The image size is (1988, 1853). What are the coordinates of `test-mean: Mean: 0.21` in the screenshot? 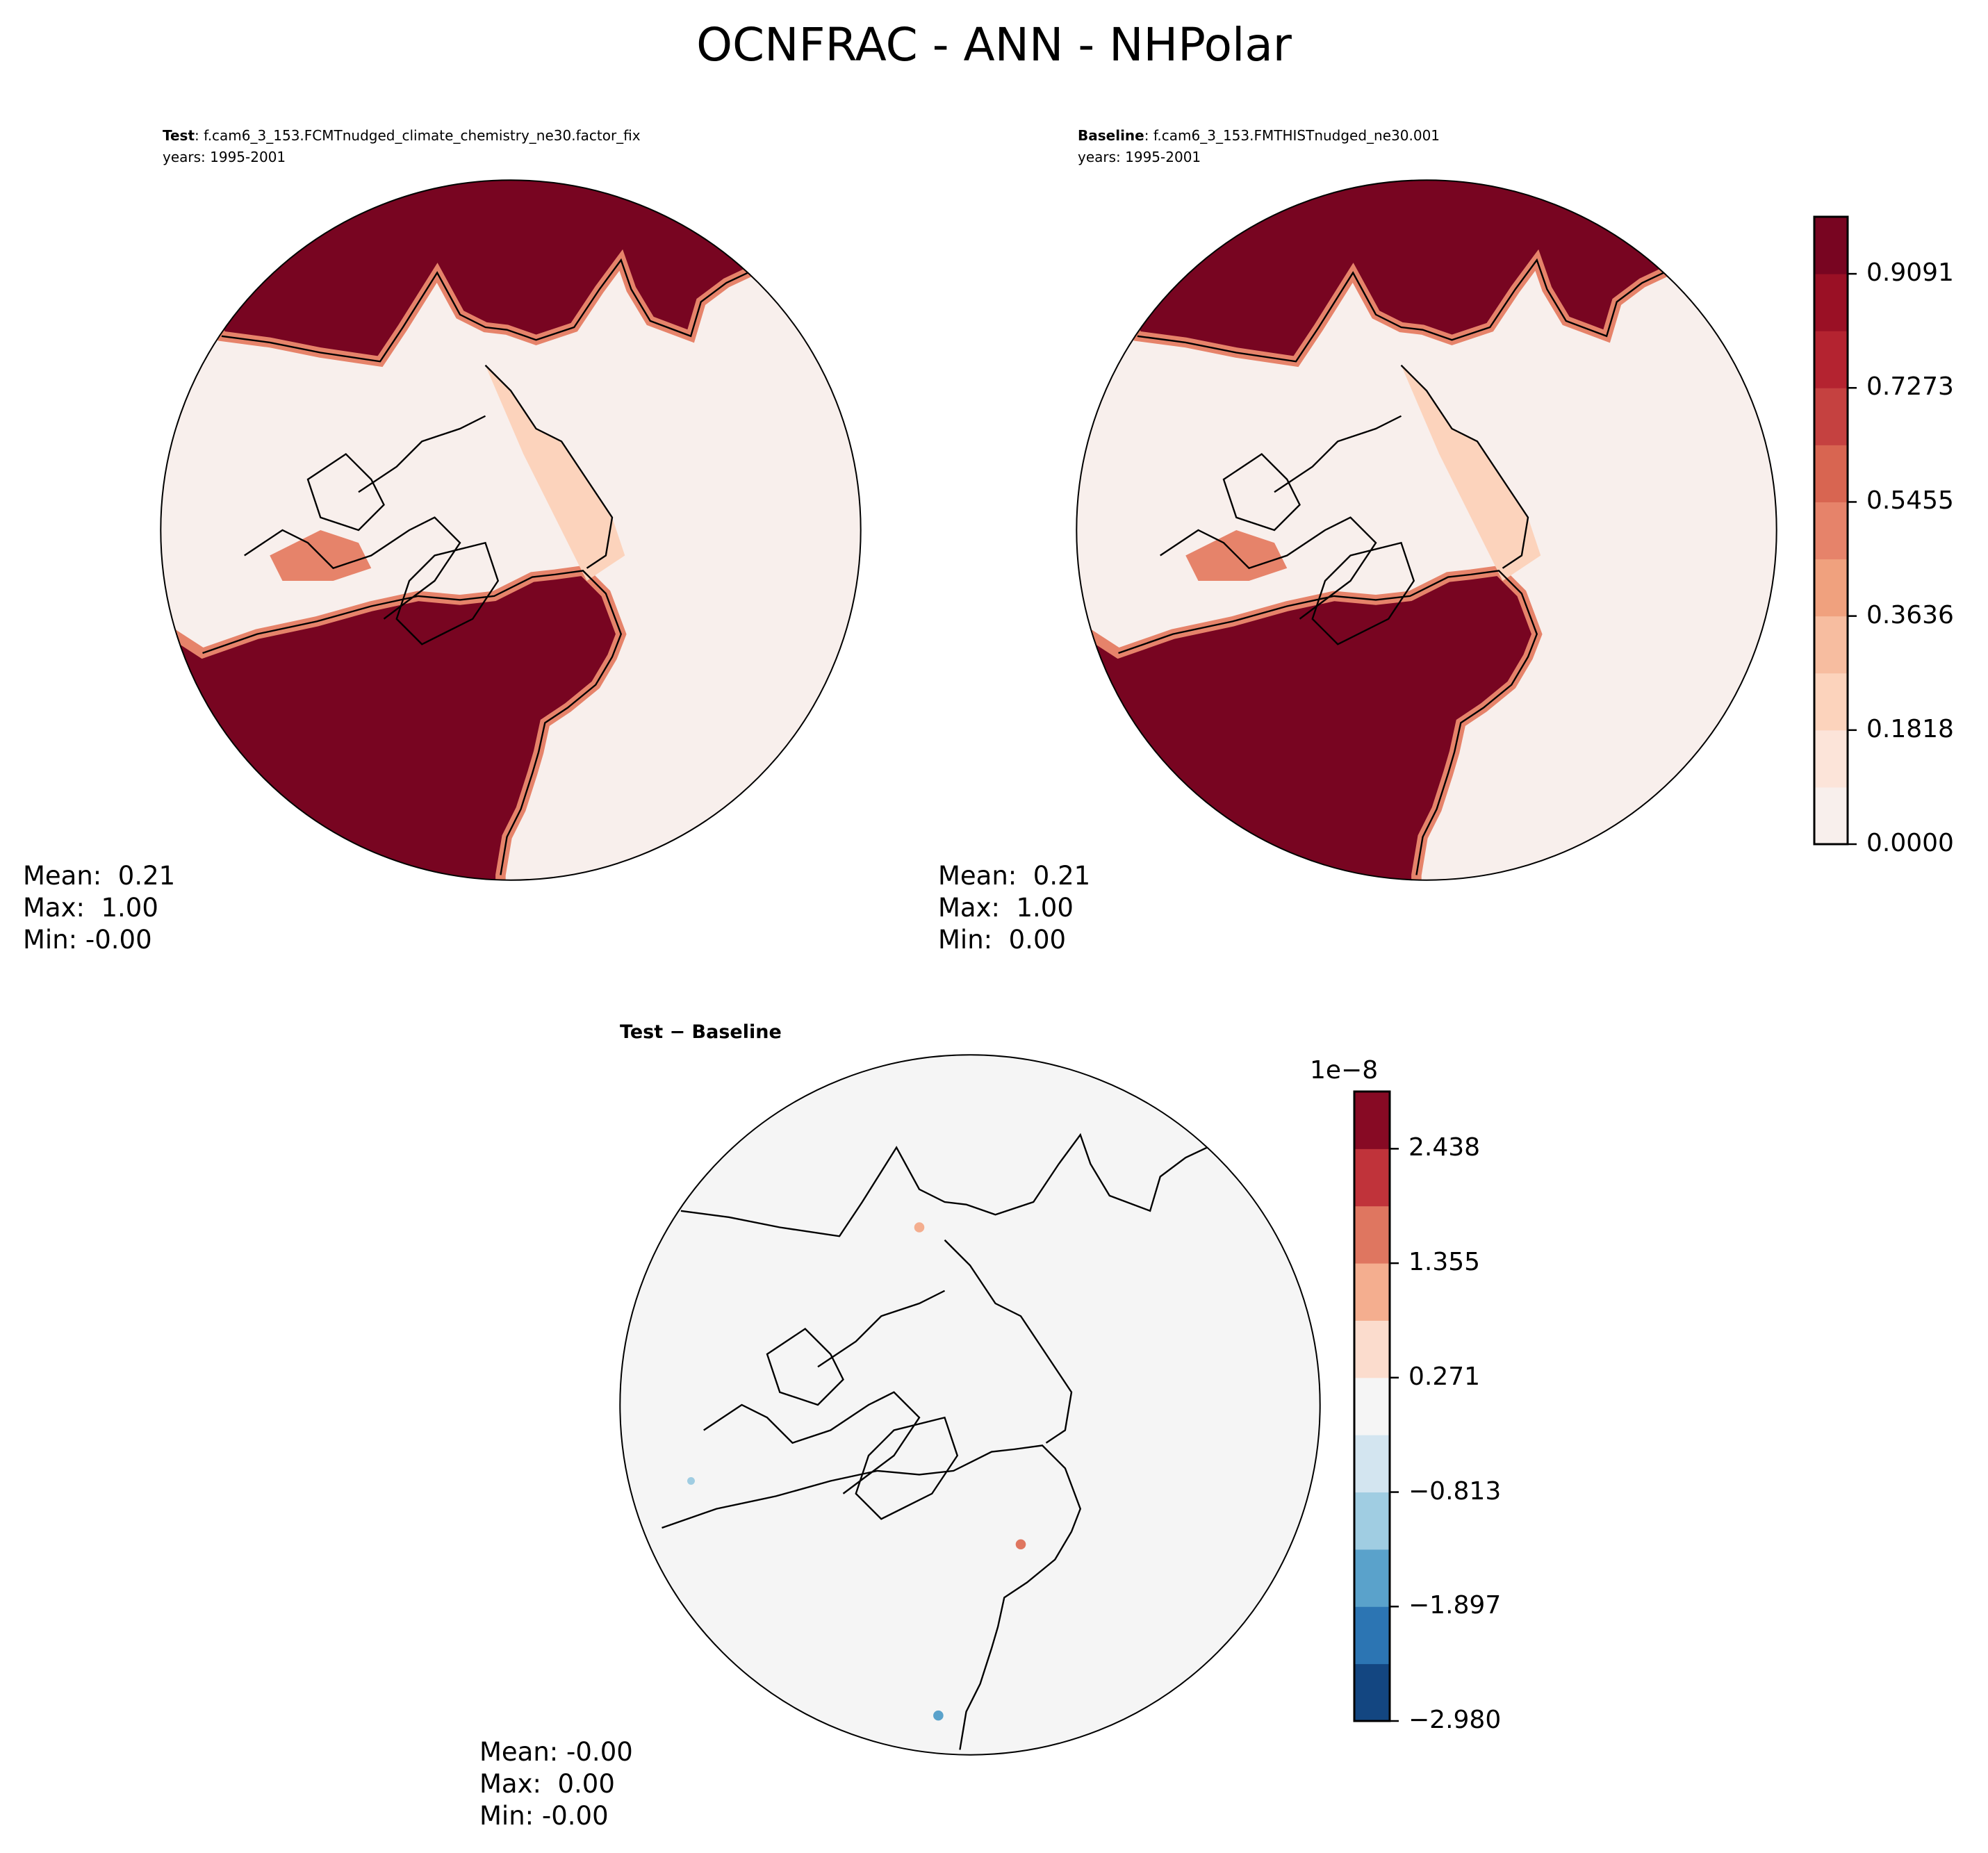 It's located at (99, 876).